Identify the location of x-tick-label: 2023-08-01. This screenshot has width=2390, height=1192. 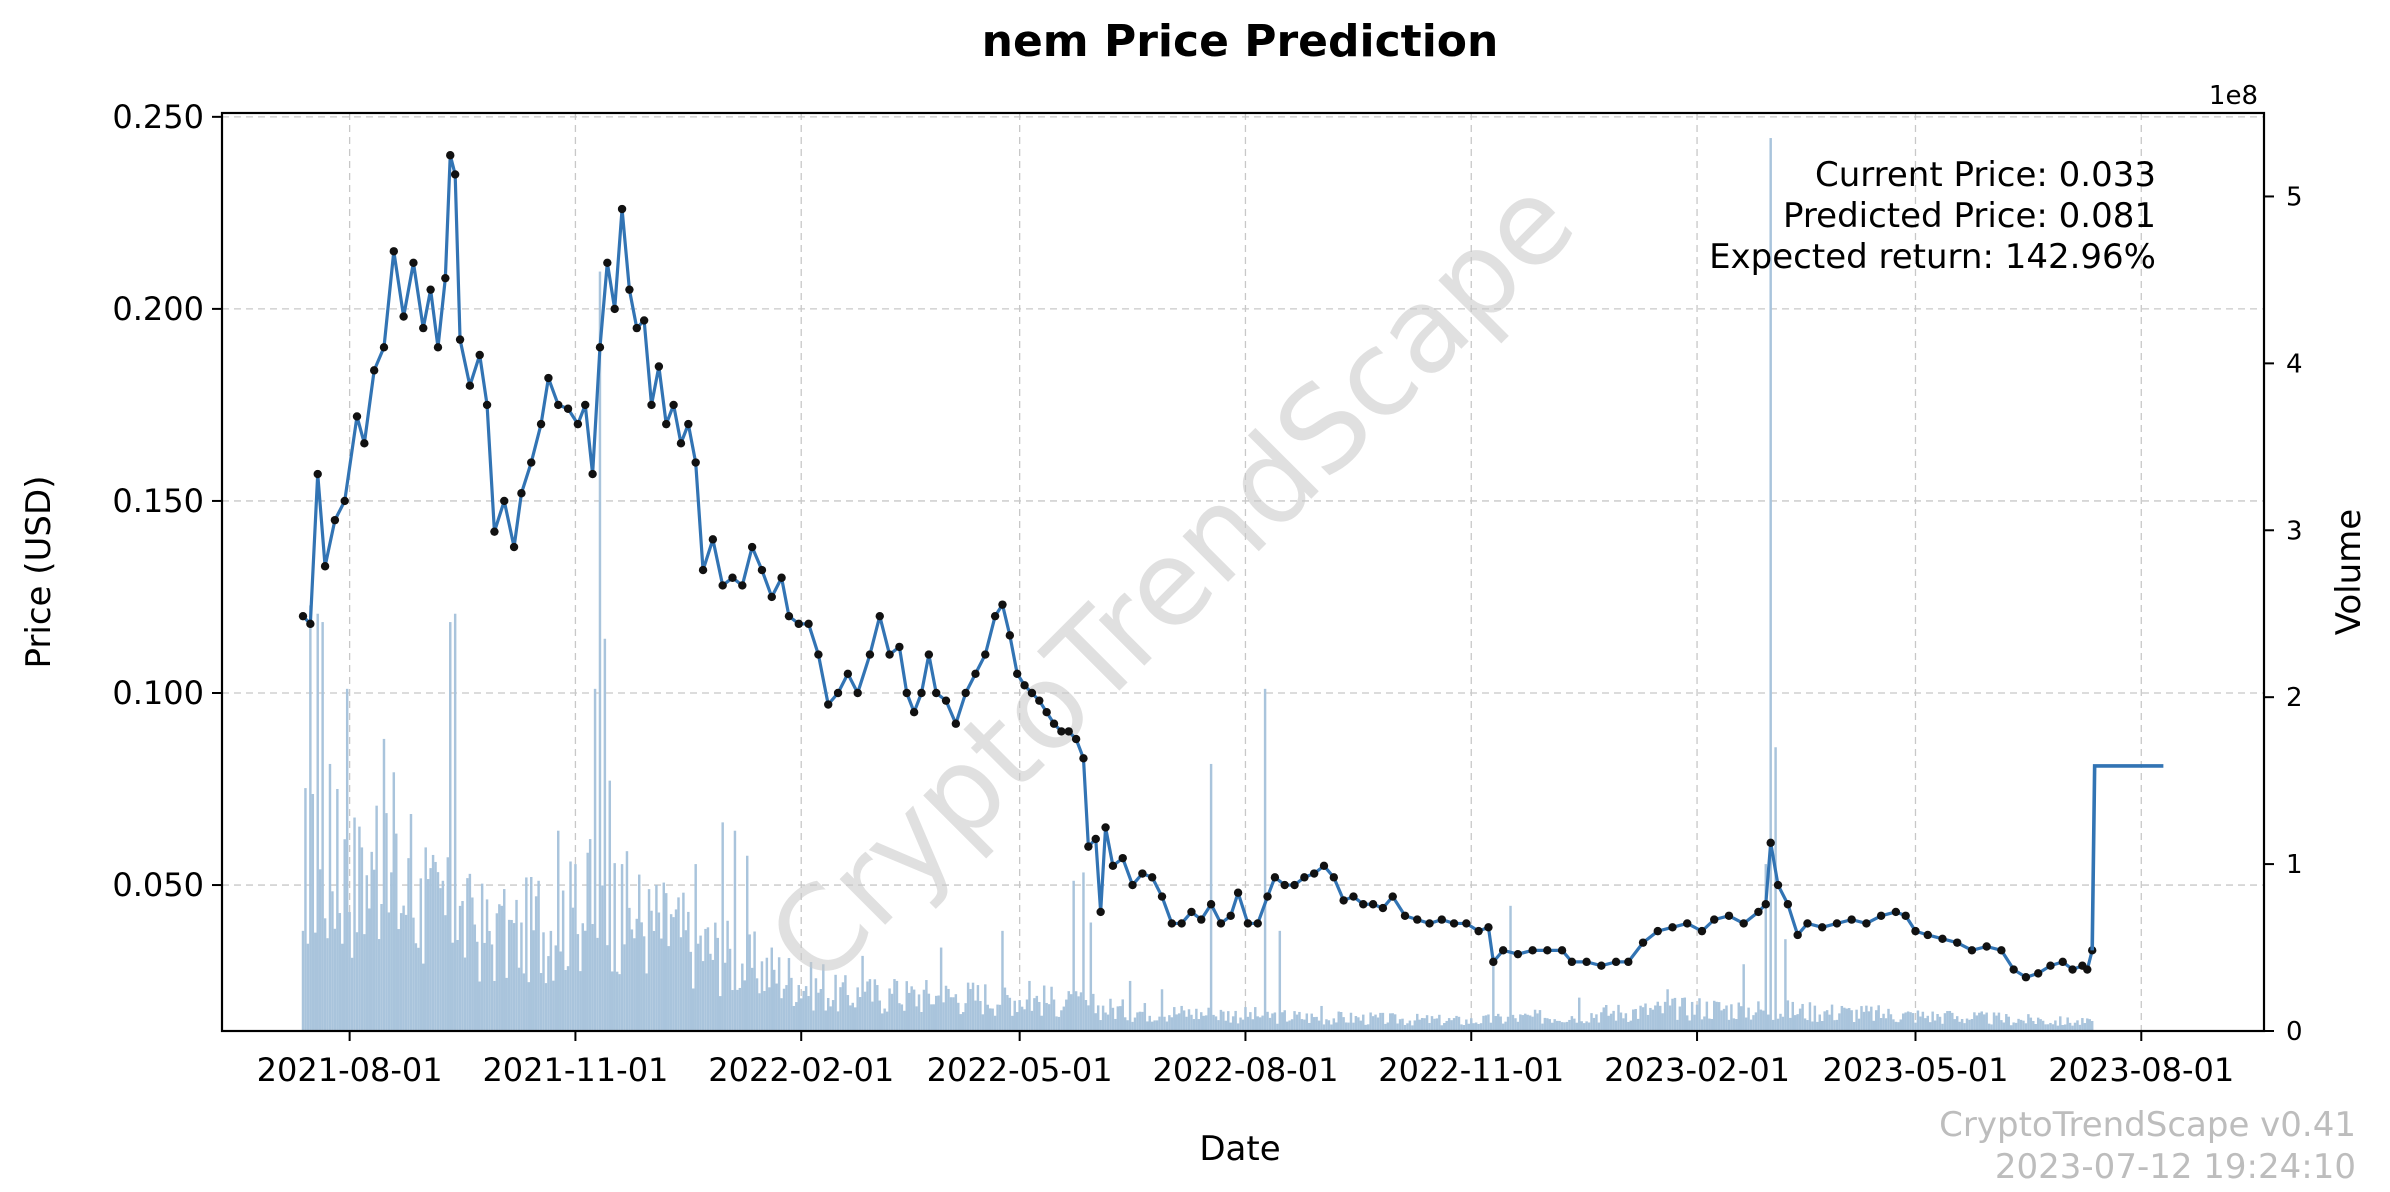
(2141, 1070).